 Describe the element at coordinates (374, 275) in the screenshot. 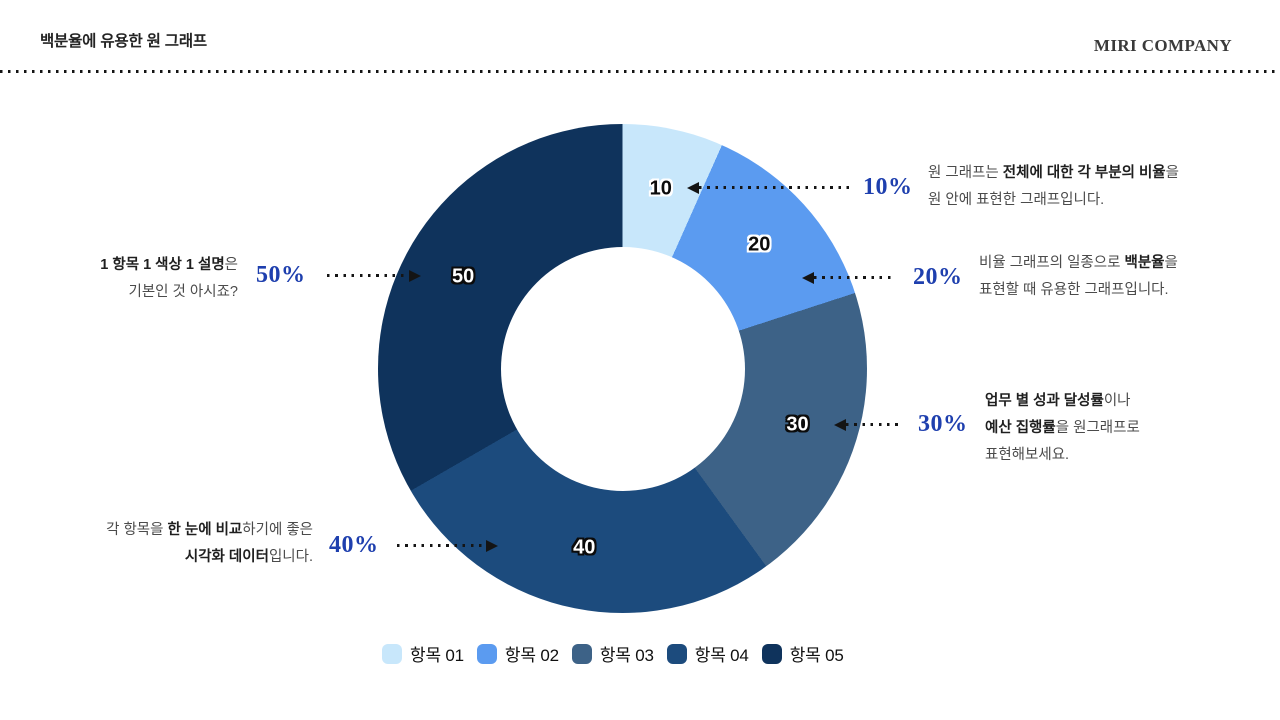

I see `arrow-50-percent` at that location.